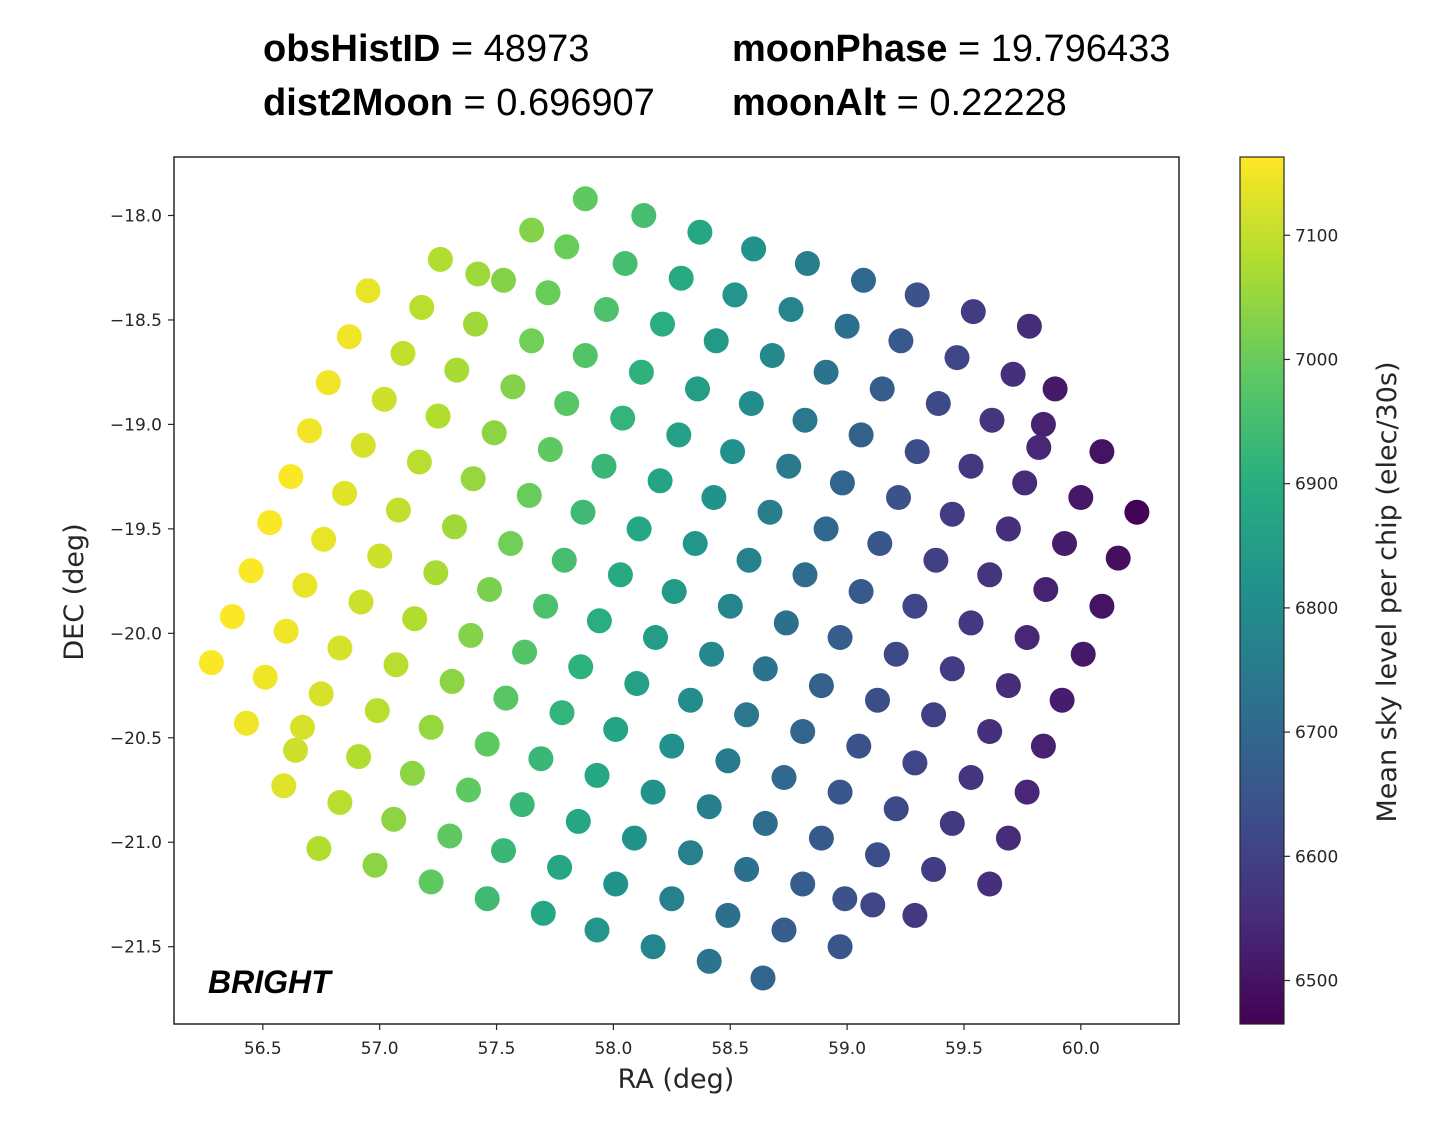 This screenshot has height=1122, width=1452. Describe the element at coordinates (730, 1049) in the screenshot. I see `x-tick-label: 58.5` at that location.